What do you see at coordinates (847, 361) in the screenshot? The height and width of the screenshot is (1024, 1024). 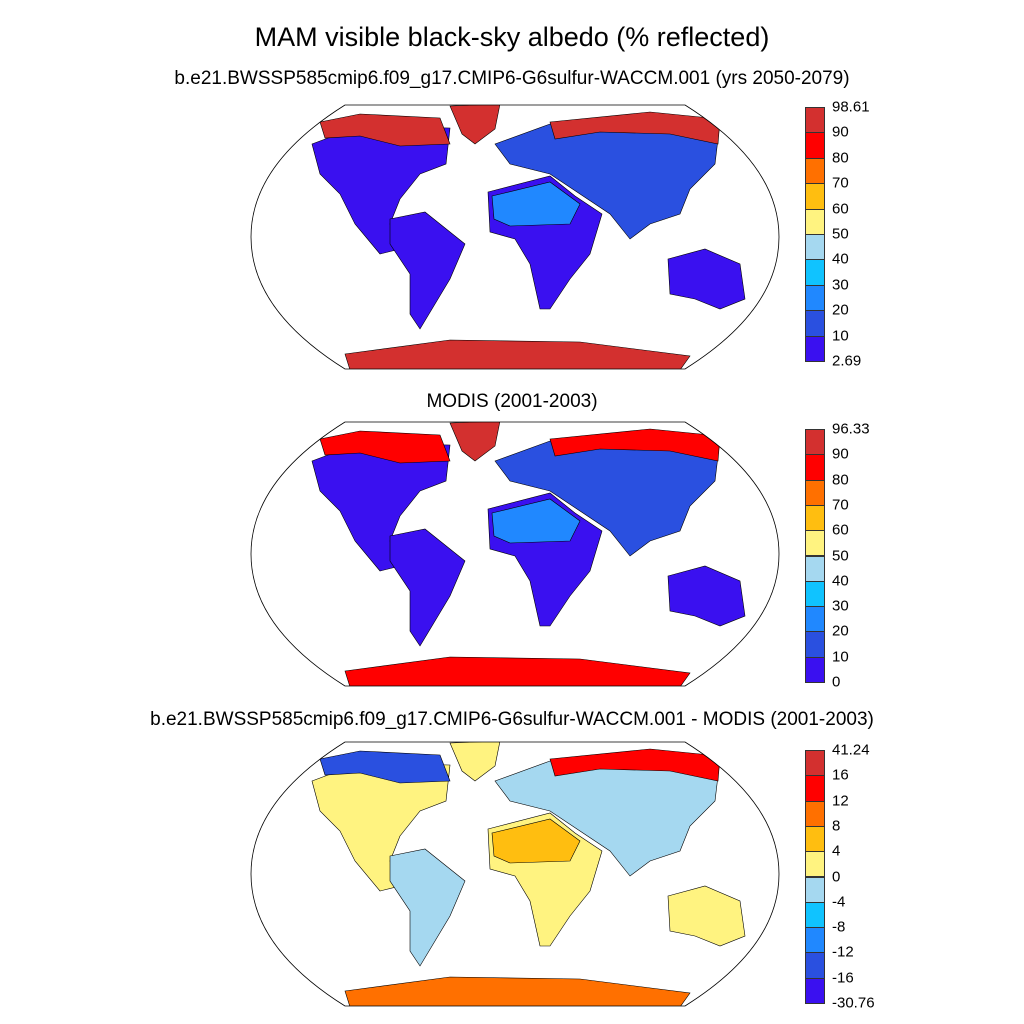 I see `colorbar-label: 2.69` at bounding box center [847, 361].